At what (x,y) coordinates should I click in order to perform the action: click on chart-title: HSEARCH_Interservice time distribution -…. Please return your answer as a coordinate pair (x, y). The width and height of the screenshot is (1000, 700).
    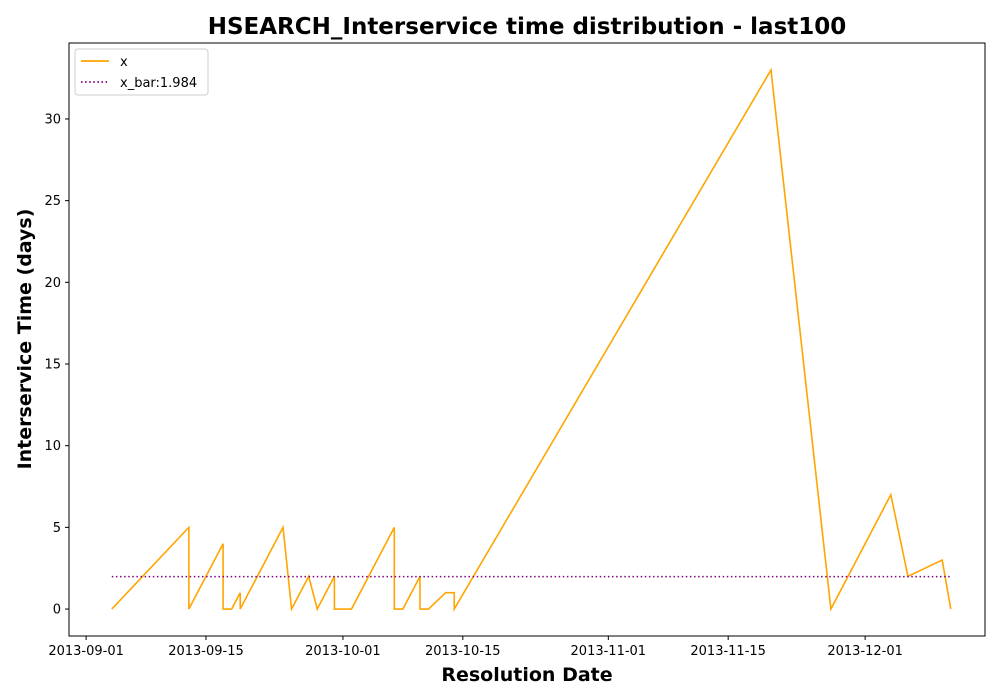
    Looking at the image, I should click on (527, 27).